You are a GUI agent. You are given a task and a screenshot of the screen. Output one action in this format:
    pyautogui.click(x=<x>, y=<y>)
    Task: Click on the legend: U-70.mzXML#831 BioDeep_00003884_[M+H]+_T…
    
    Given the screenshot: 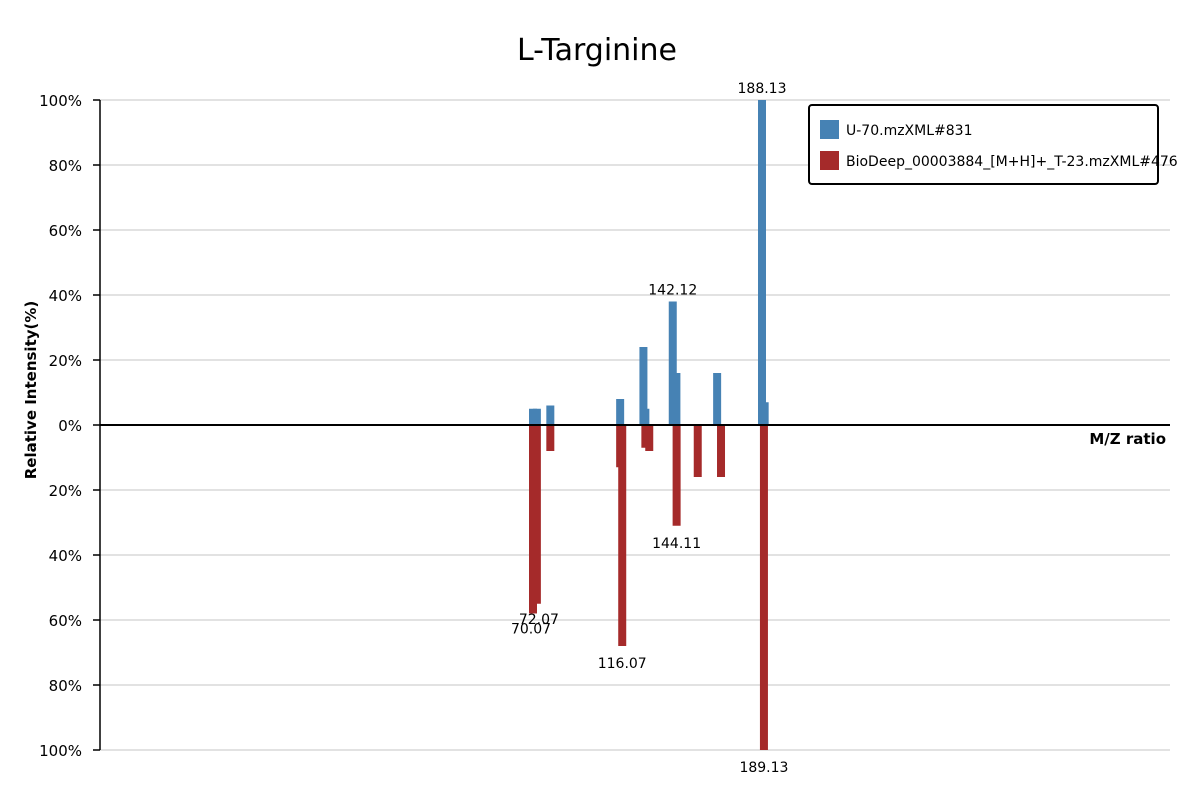 What is the action you would take?
    pyautogui.click(x=993, y=144)
    